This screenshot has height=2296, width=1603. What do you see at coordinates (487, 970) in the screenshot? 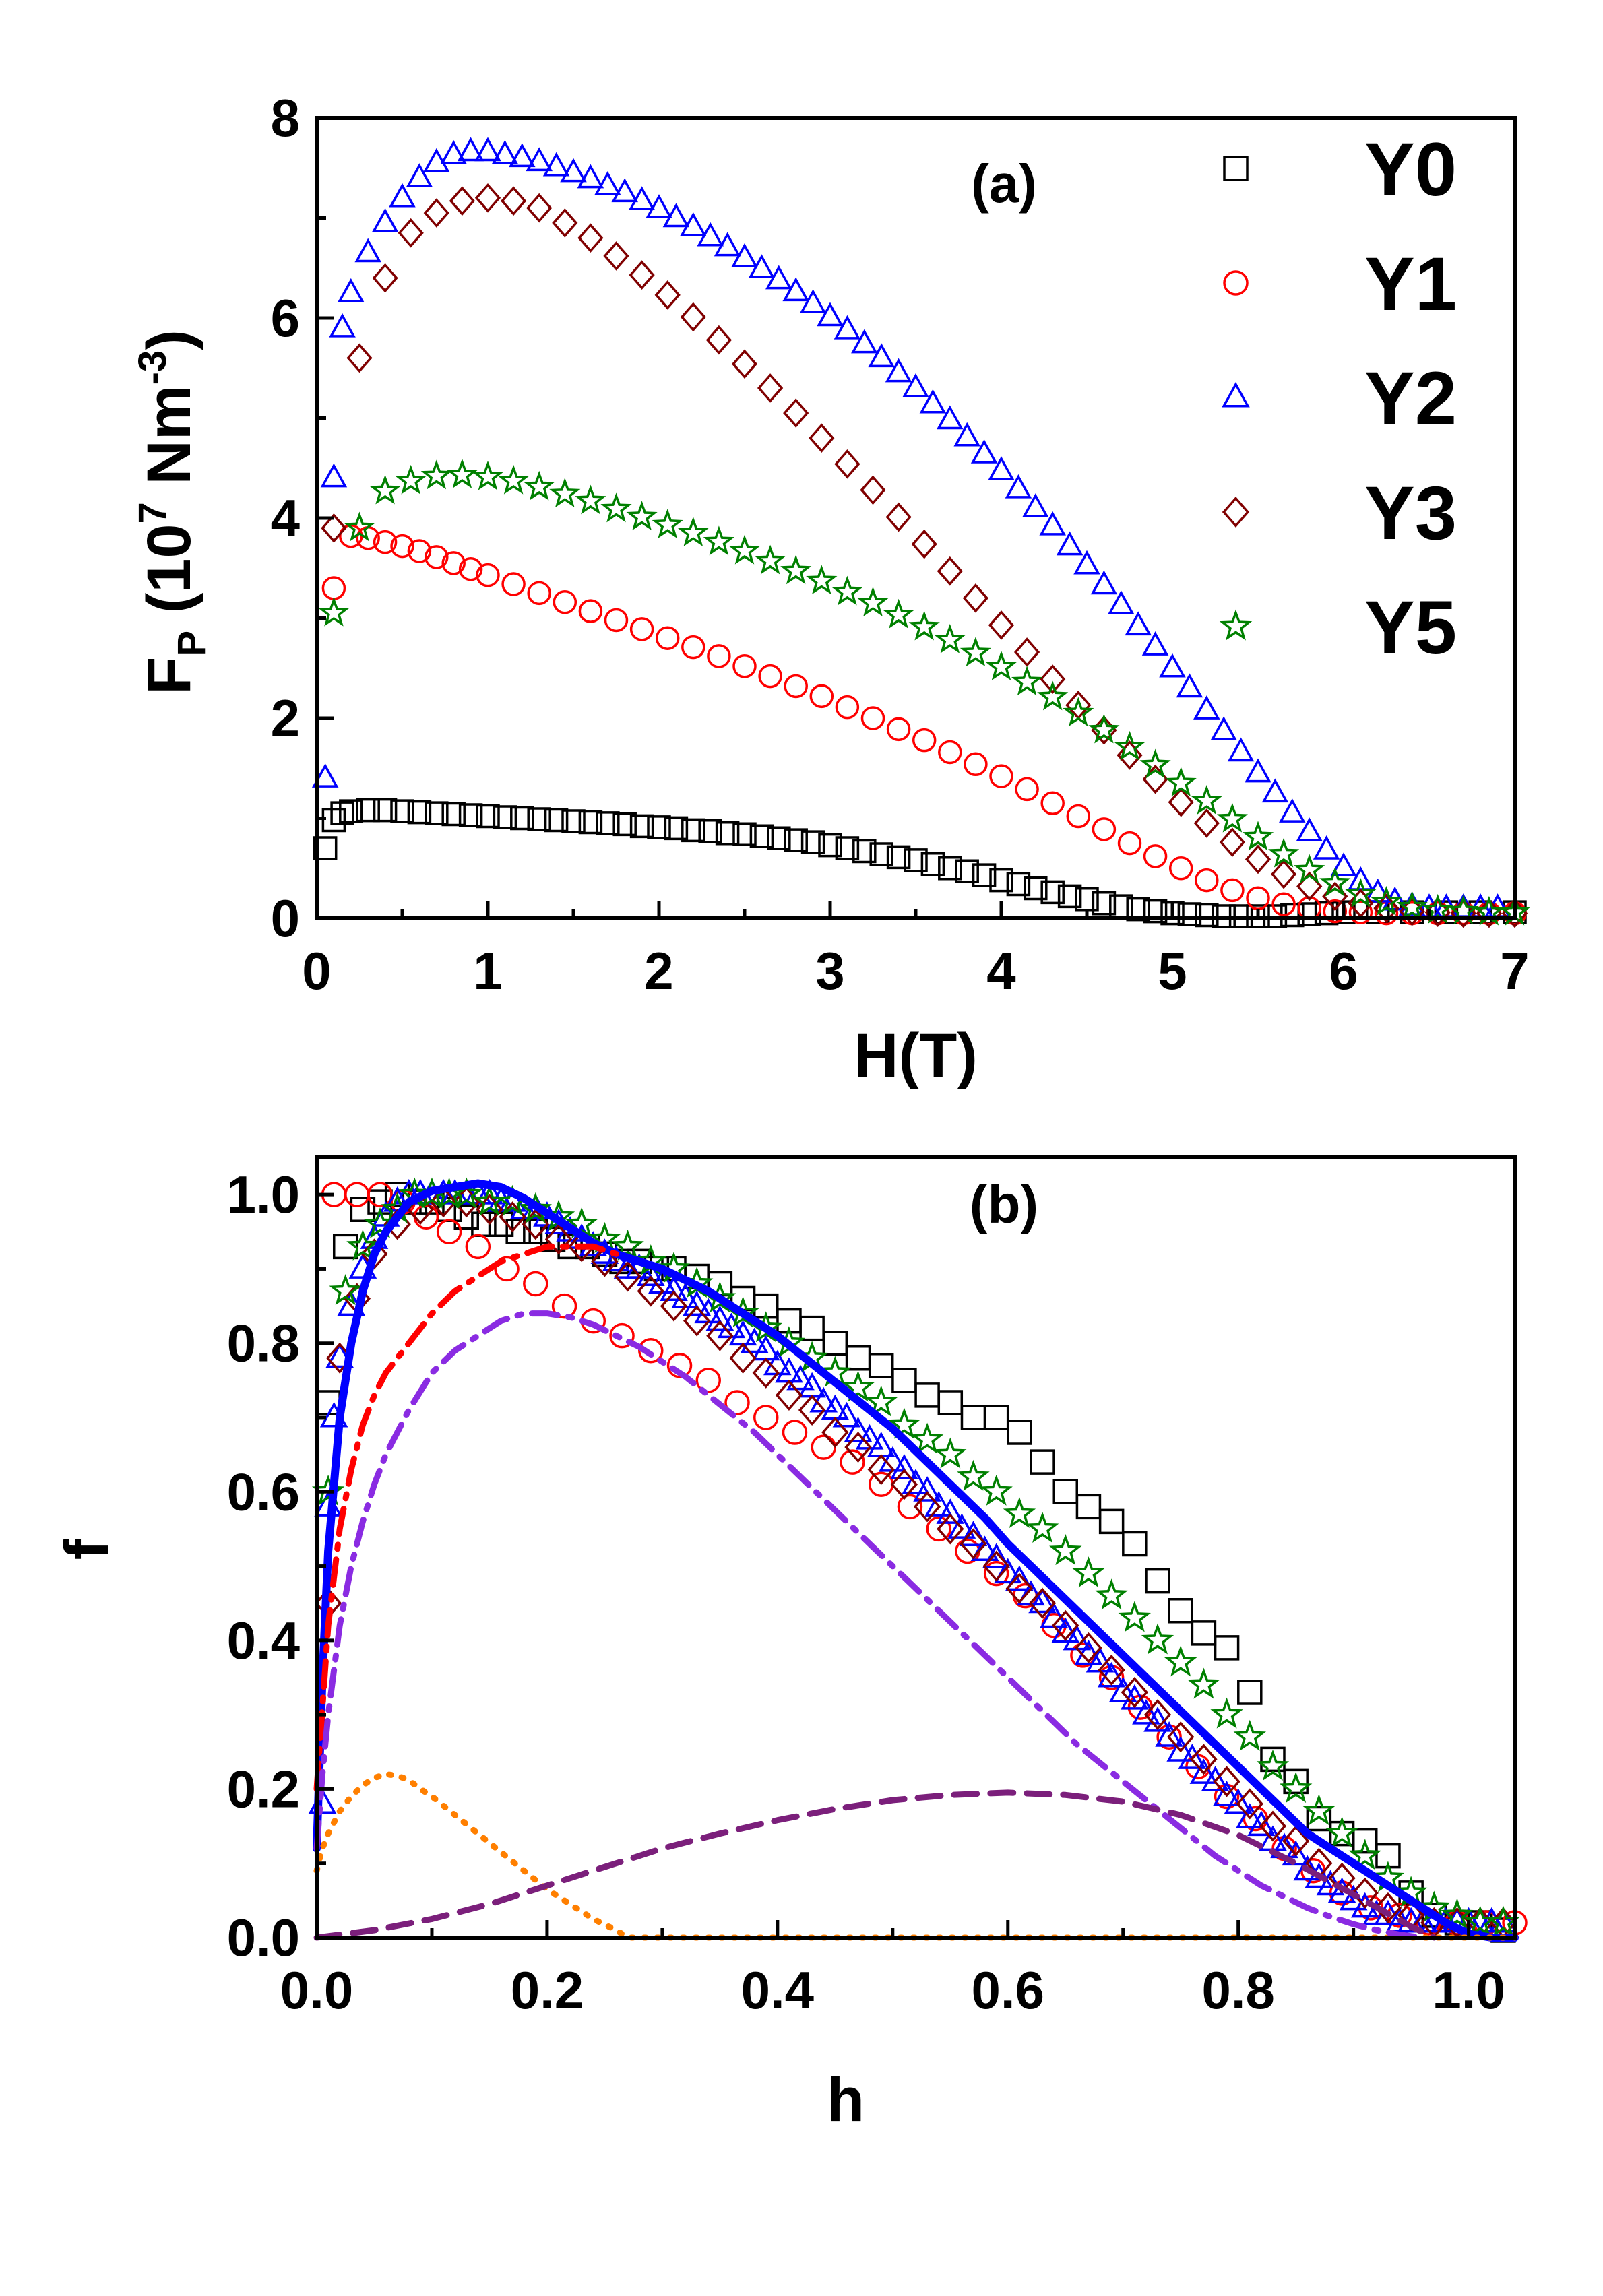
I see `x-tick-label: 1` at bounding box center [487, 970].